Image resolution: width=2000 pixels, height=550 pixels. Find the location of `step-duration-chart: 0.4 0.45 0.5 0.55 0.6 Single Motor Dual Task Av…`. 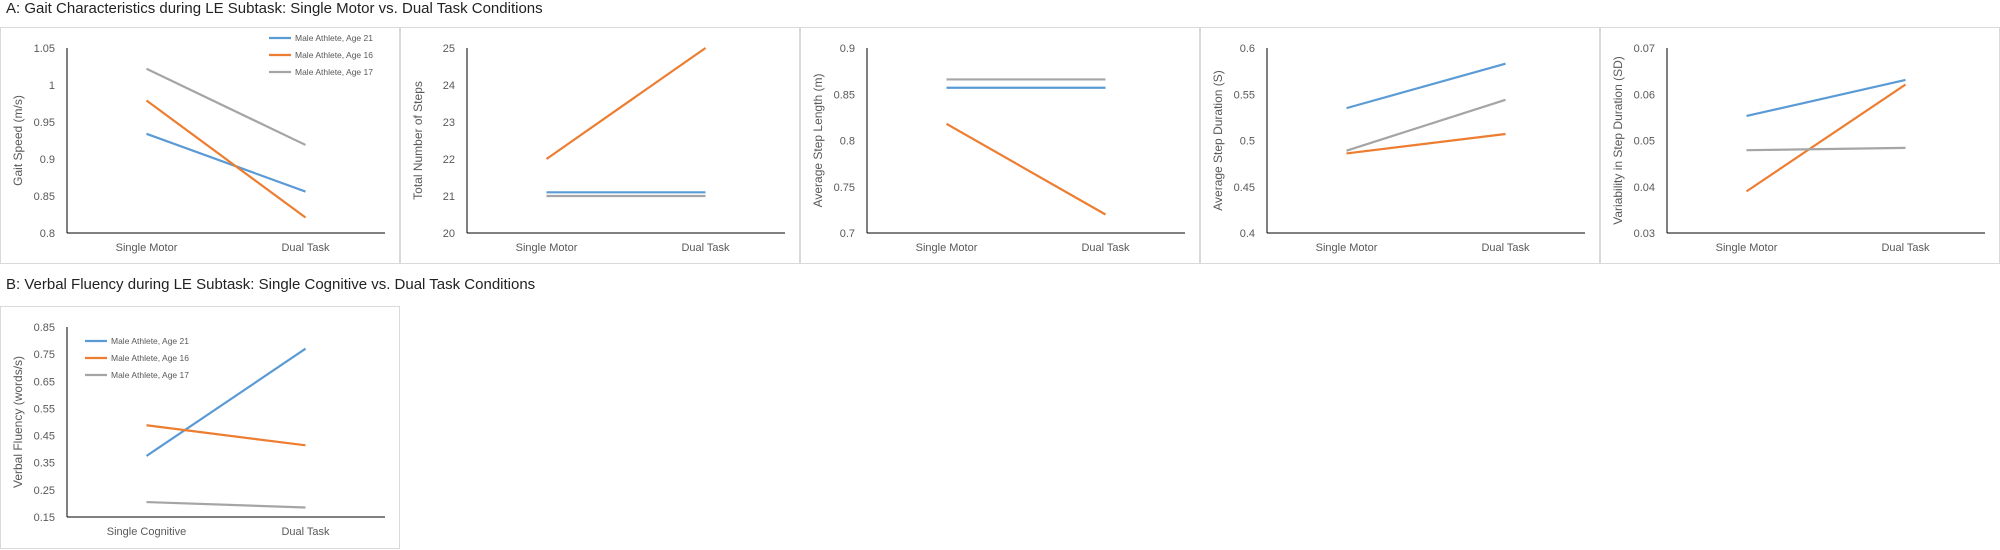

step-duration-chart: 0.4 0.45 0.5 0.55 0.6 Single Motor Dual Task Av… is located at coordinates (1398, 148).